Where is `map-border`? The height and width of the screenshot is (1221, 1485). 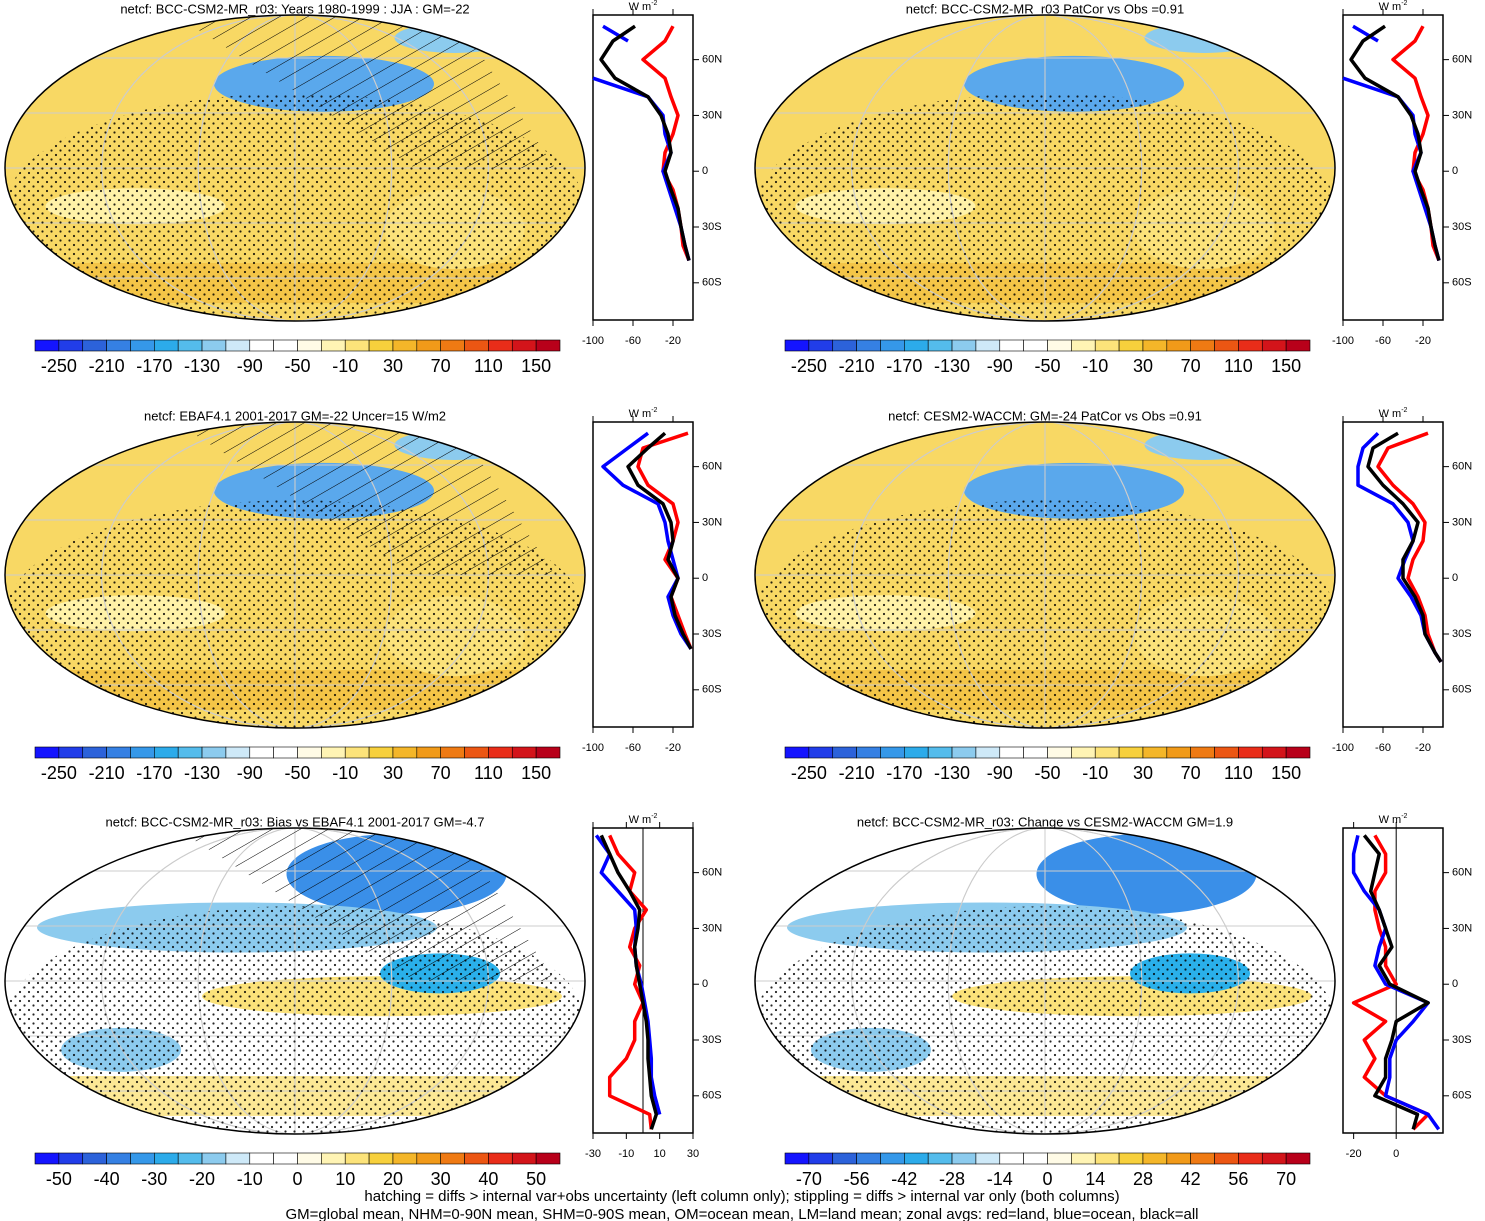
map-border is located at coordinates (295, 981).